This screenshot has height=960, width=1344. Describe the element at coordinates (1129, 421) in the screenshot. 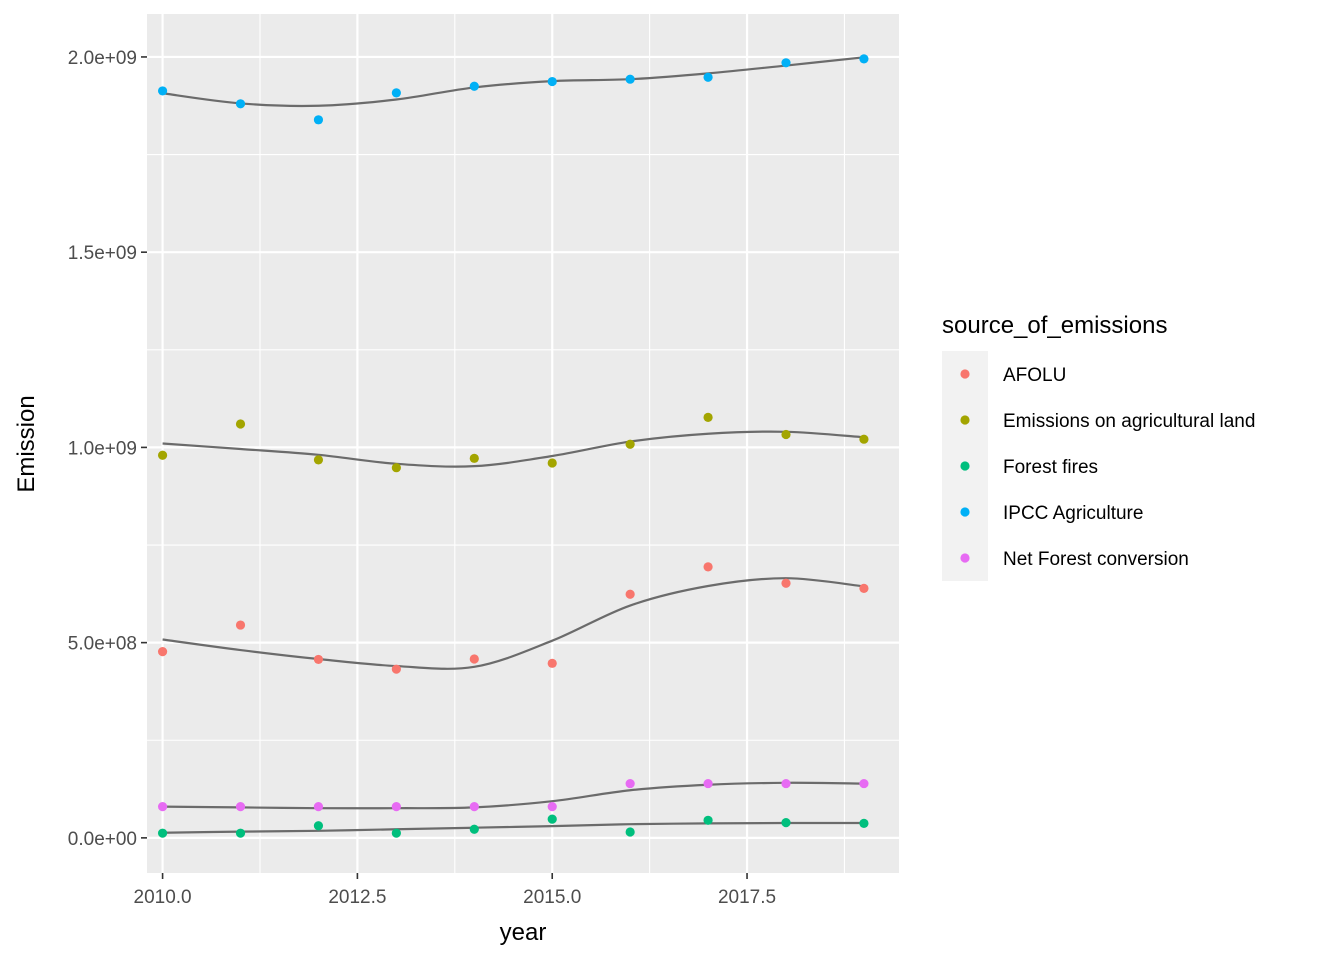

I see `legend-label: Emissions on agricultural land` at that location.